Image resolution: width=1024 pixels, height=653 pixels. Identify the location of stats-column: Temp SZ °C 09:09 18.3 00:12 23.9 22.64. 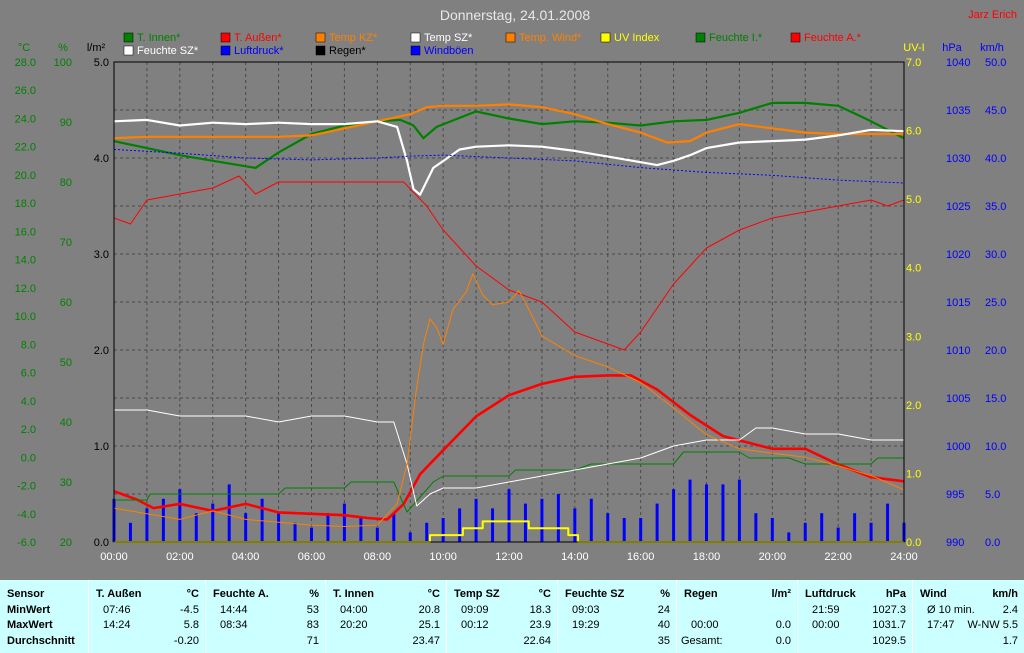
(502, 616).